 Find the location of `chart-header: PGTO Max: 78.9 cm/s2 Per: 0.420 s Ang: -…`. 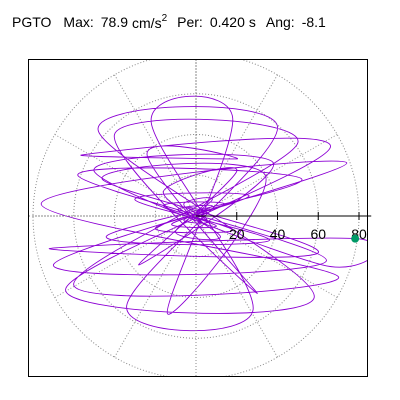

chart-header: PGTO Max: 78.9 cm/s2 Per: 0.420 s Ang: -… is located at coordinates (171, 25).